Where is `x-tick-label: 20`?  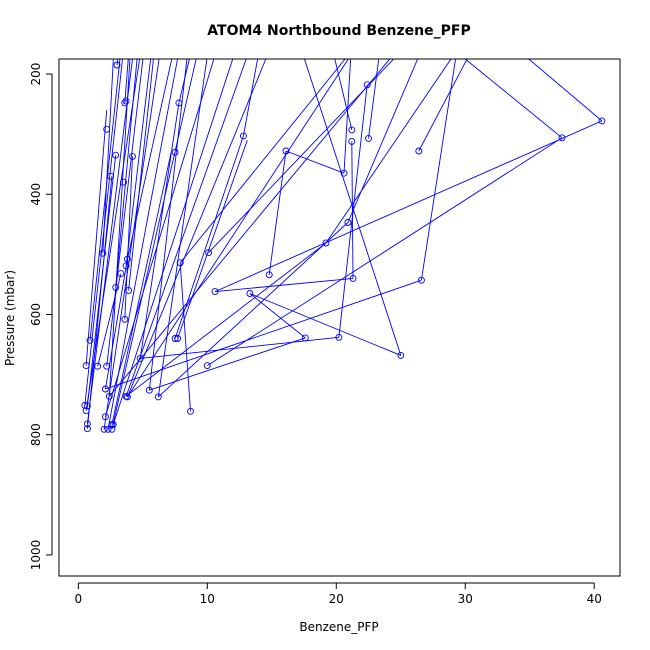 x-tick-label: 20 is located at coordinates (336, 599).